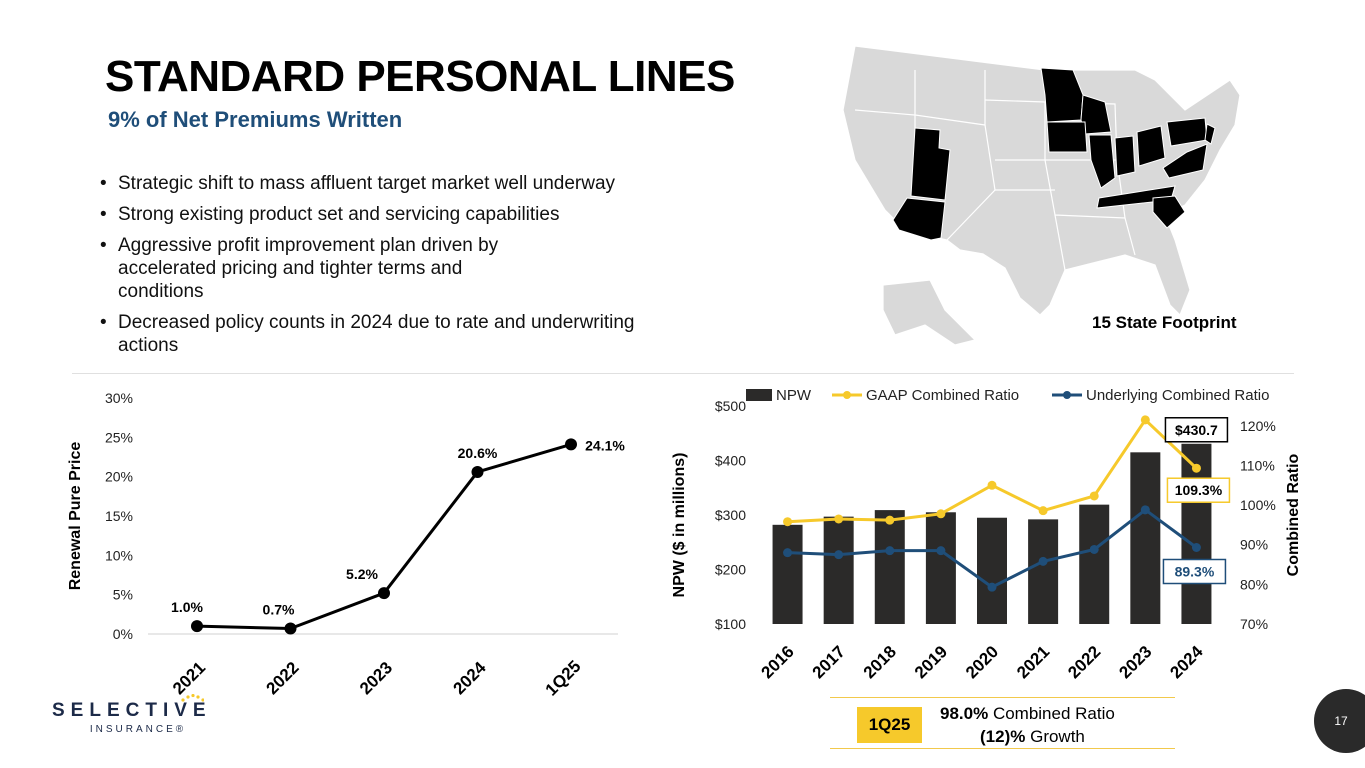 This screenshot has width=1365, height=768. I want to click on us-footprint-map, so click(1041, 195).